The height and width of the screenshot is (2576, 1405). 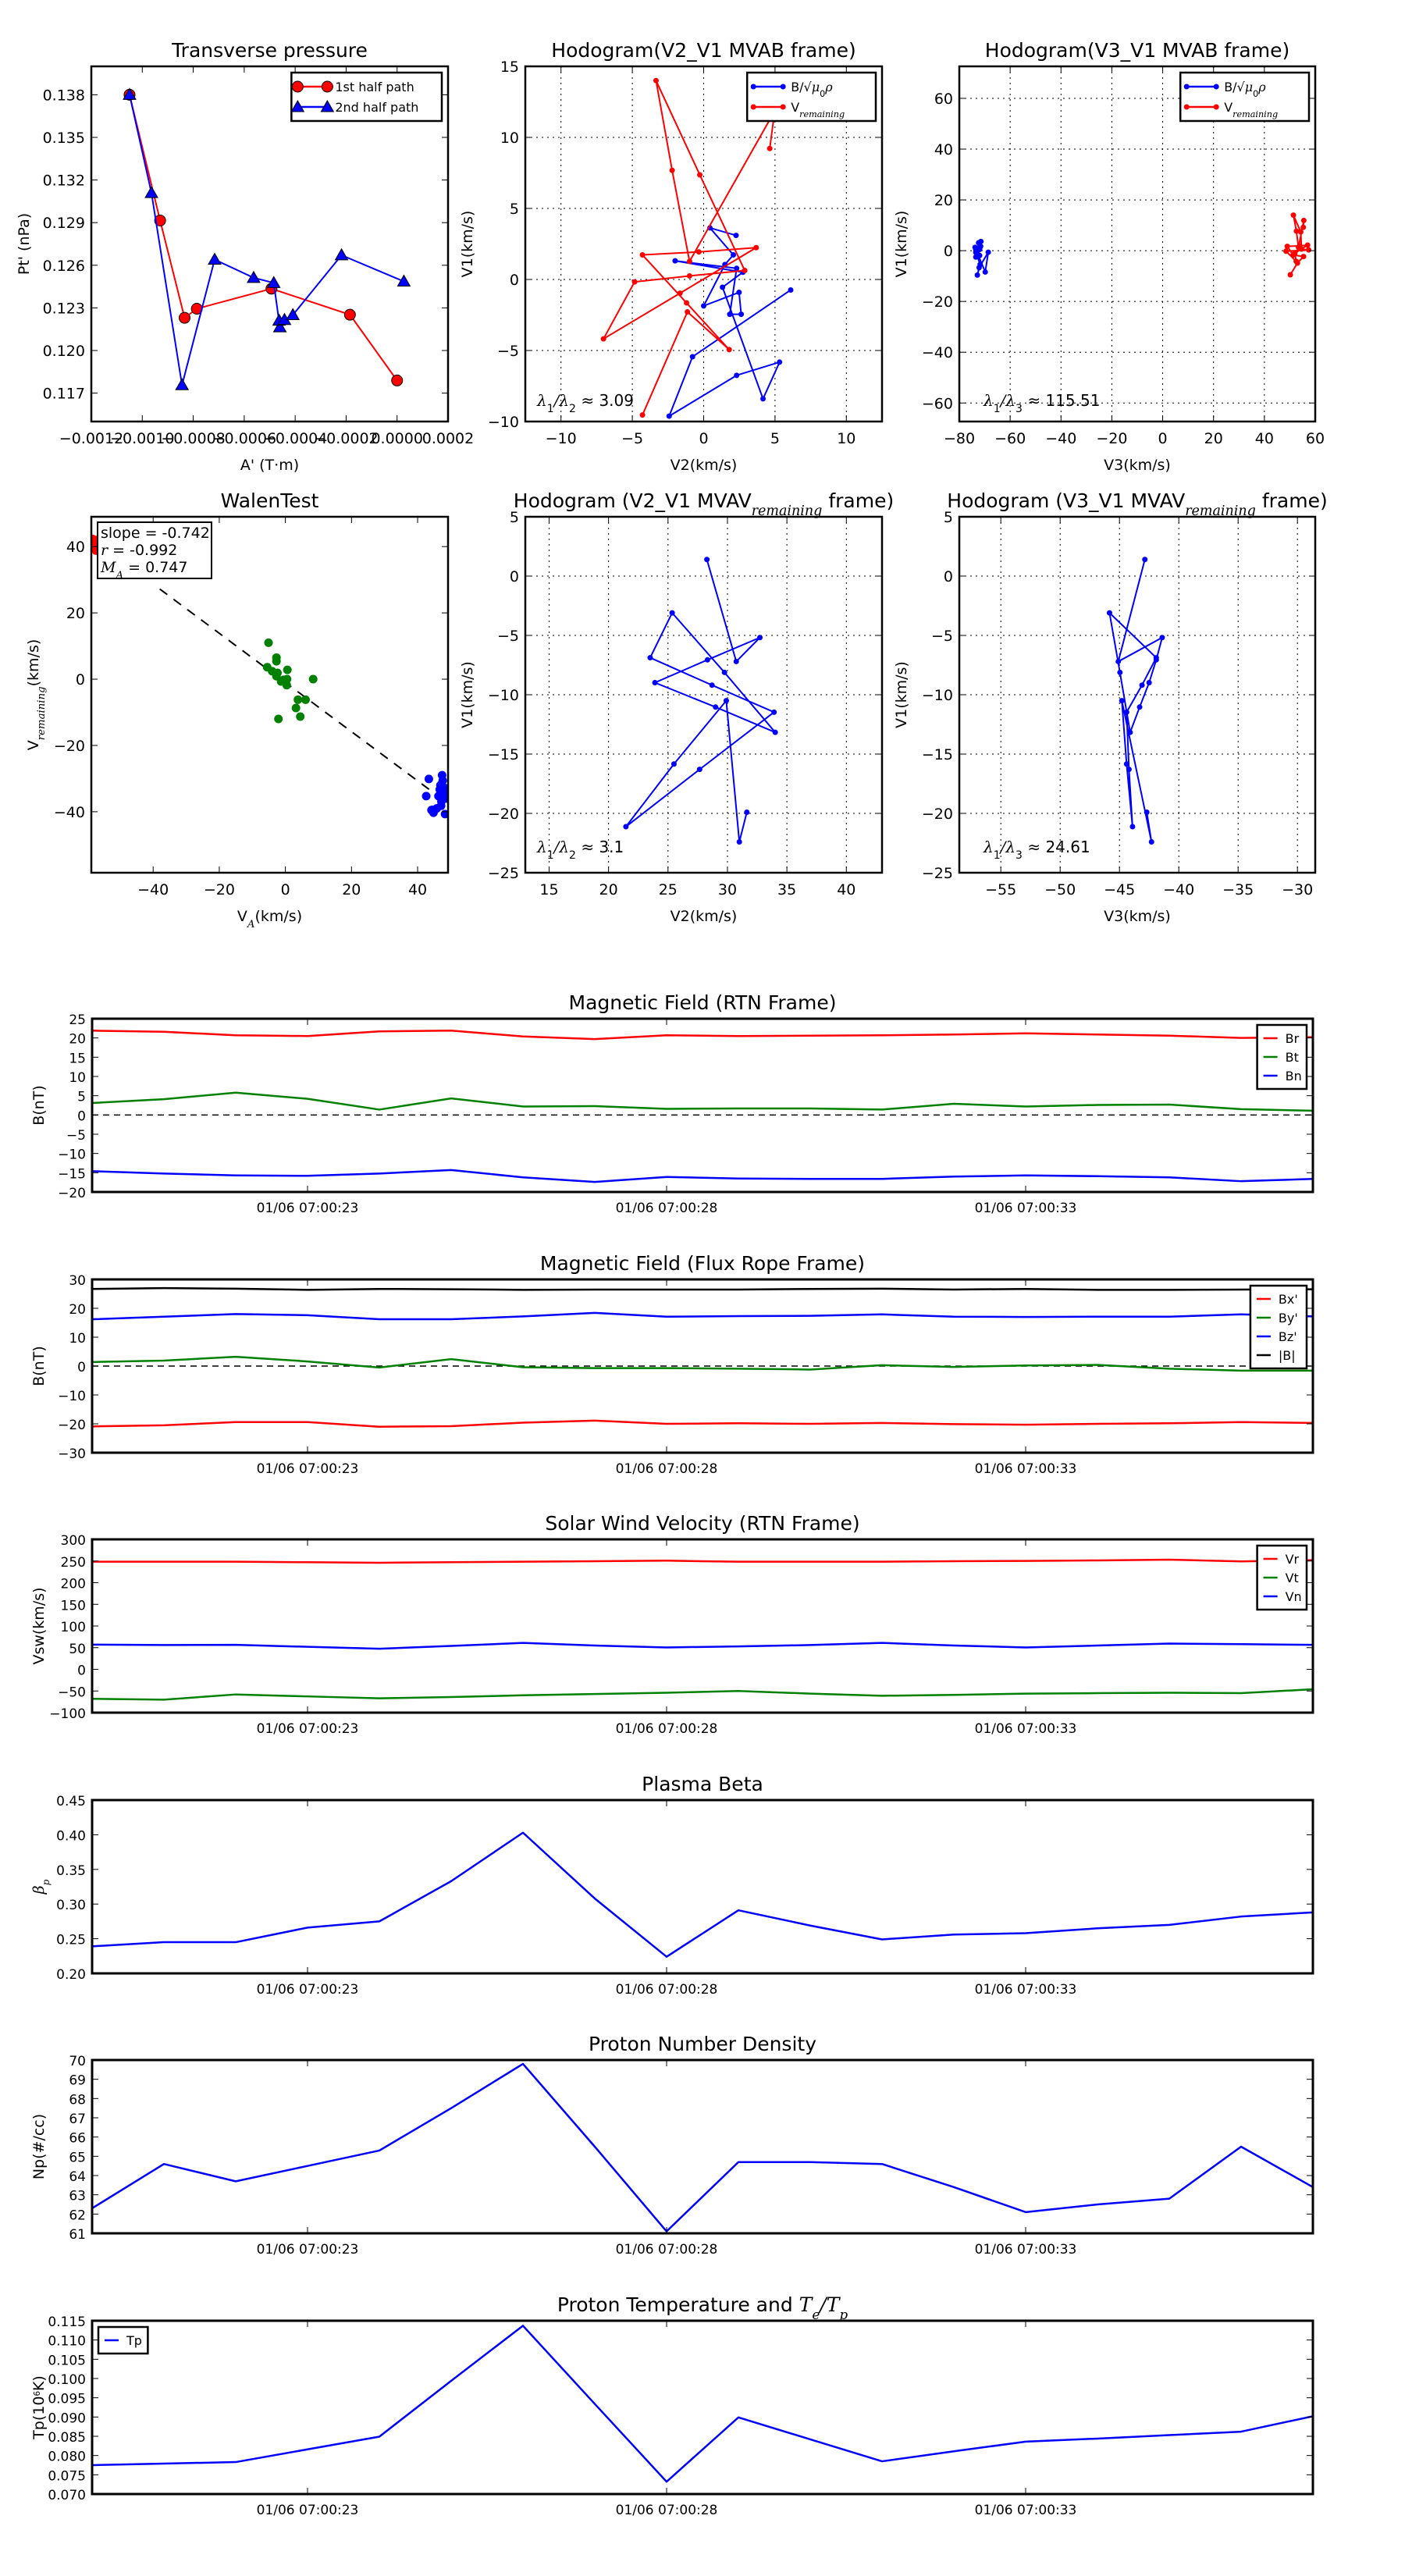 What do you see at coordinates (39, 1366) in the screenshot?
I see `y-axis-label-part: B(nT)` at bounding box center [39, 1366].